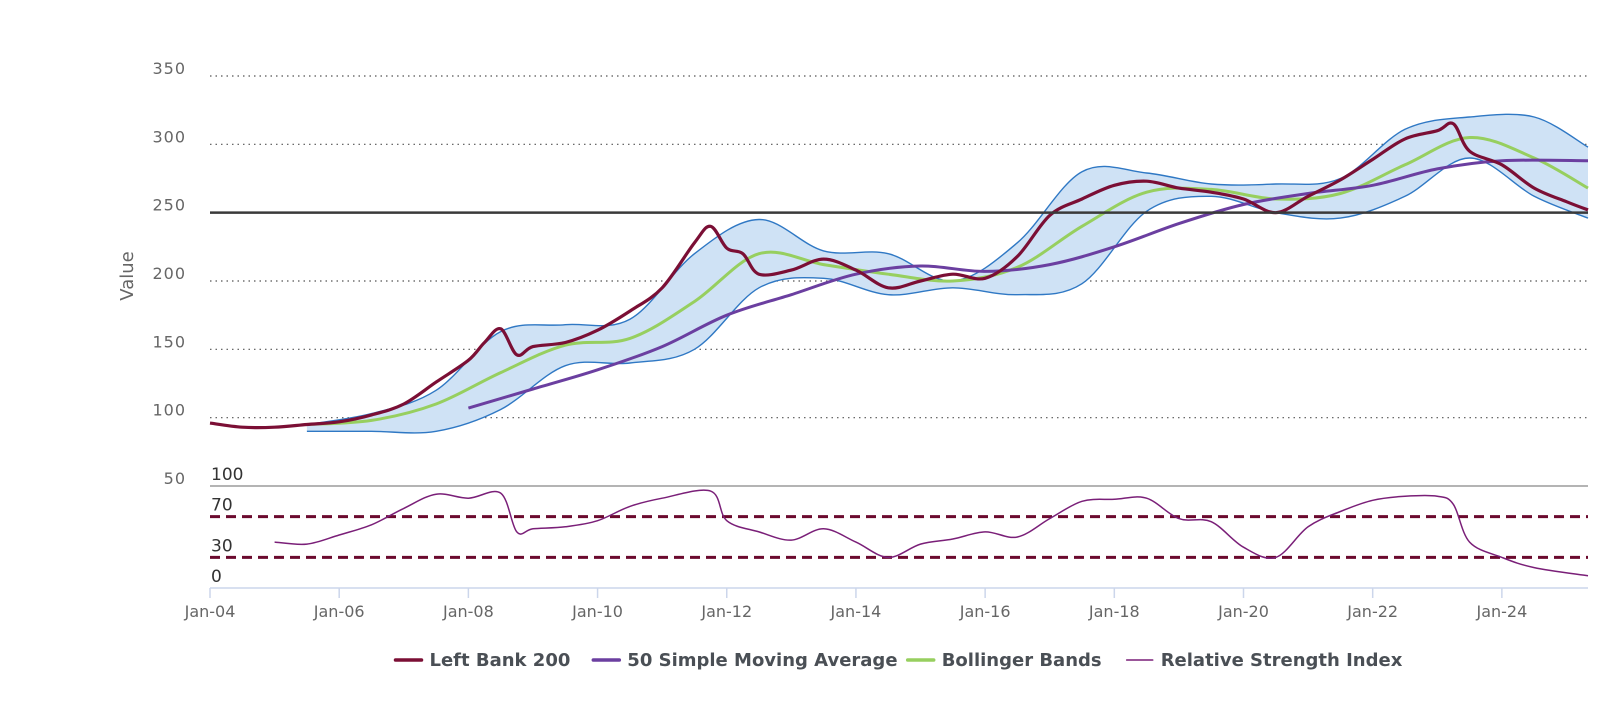 The image size is (1600, 703). I want to click on x-tick-label: Jan-12, so click(726, 611).